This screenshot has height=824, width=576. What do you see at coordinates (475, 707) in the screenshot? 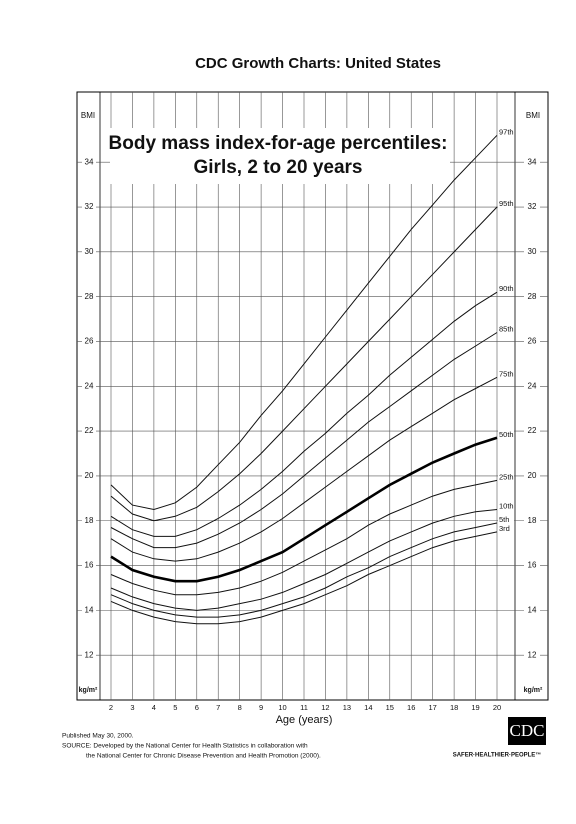
I see `x-tick-label: 19` at bounding box center [475, 707].